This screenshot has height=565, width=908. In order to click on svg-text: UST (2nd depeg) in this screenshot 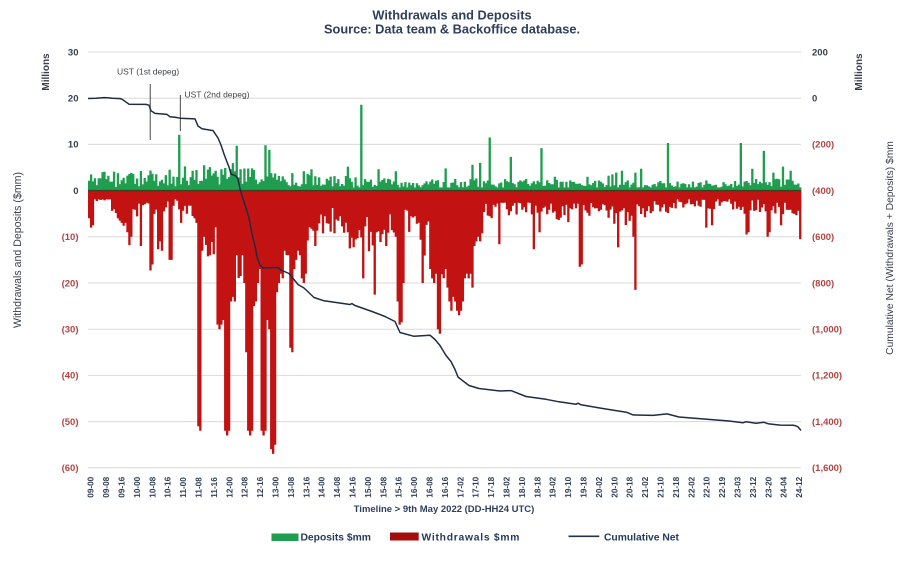, I will do `click(217, 94)`.